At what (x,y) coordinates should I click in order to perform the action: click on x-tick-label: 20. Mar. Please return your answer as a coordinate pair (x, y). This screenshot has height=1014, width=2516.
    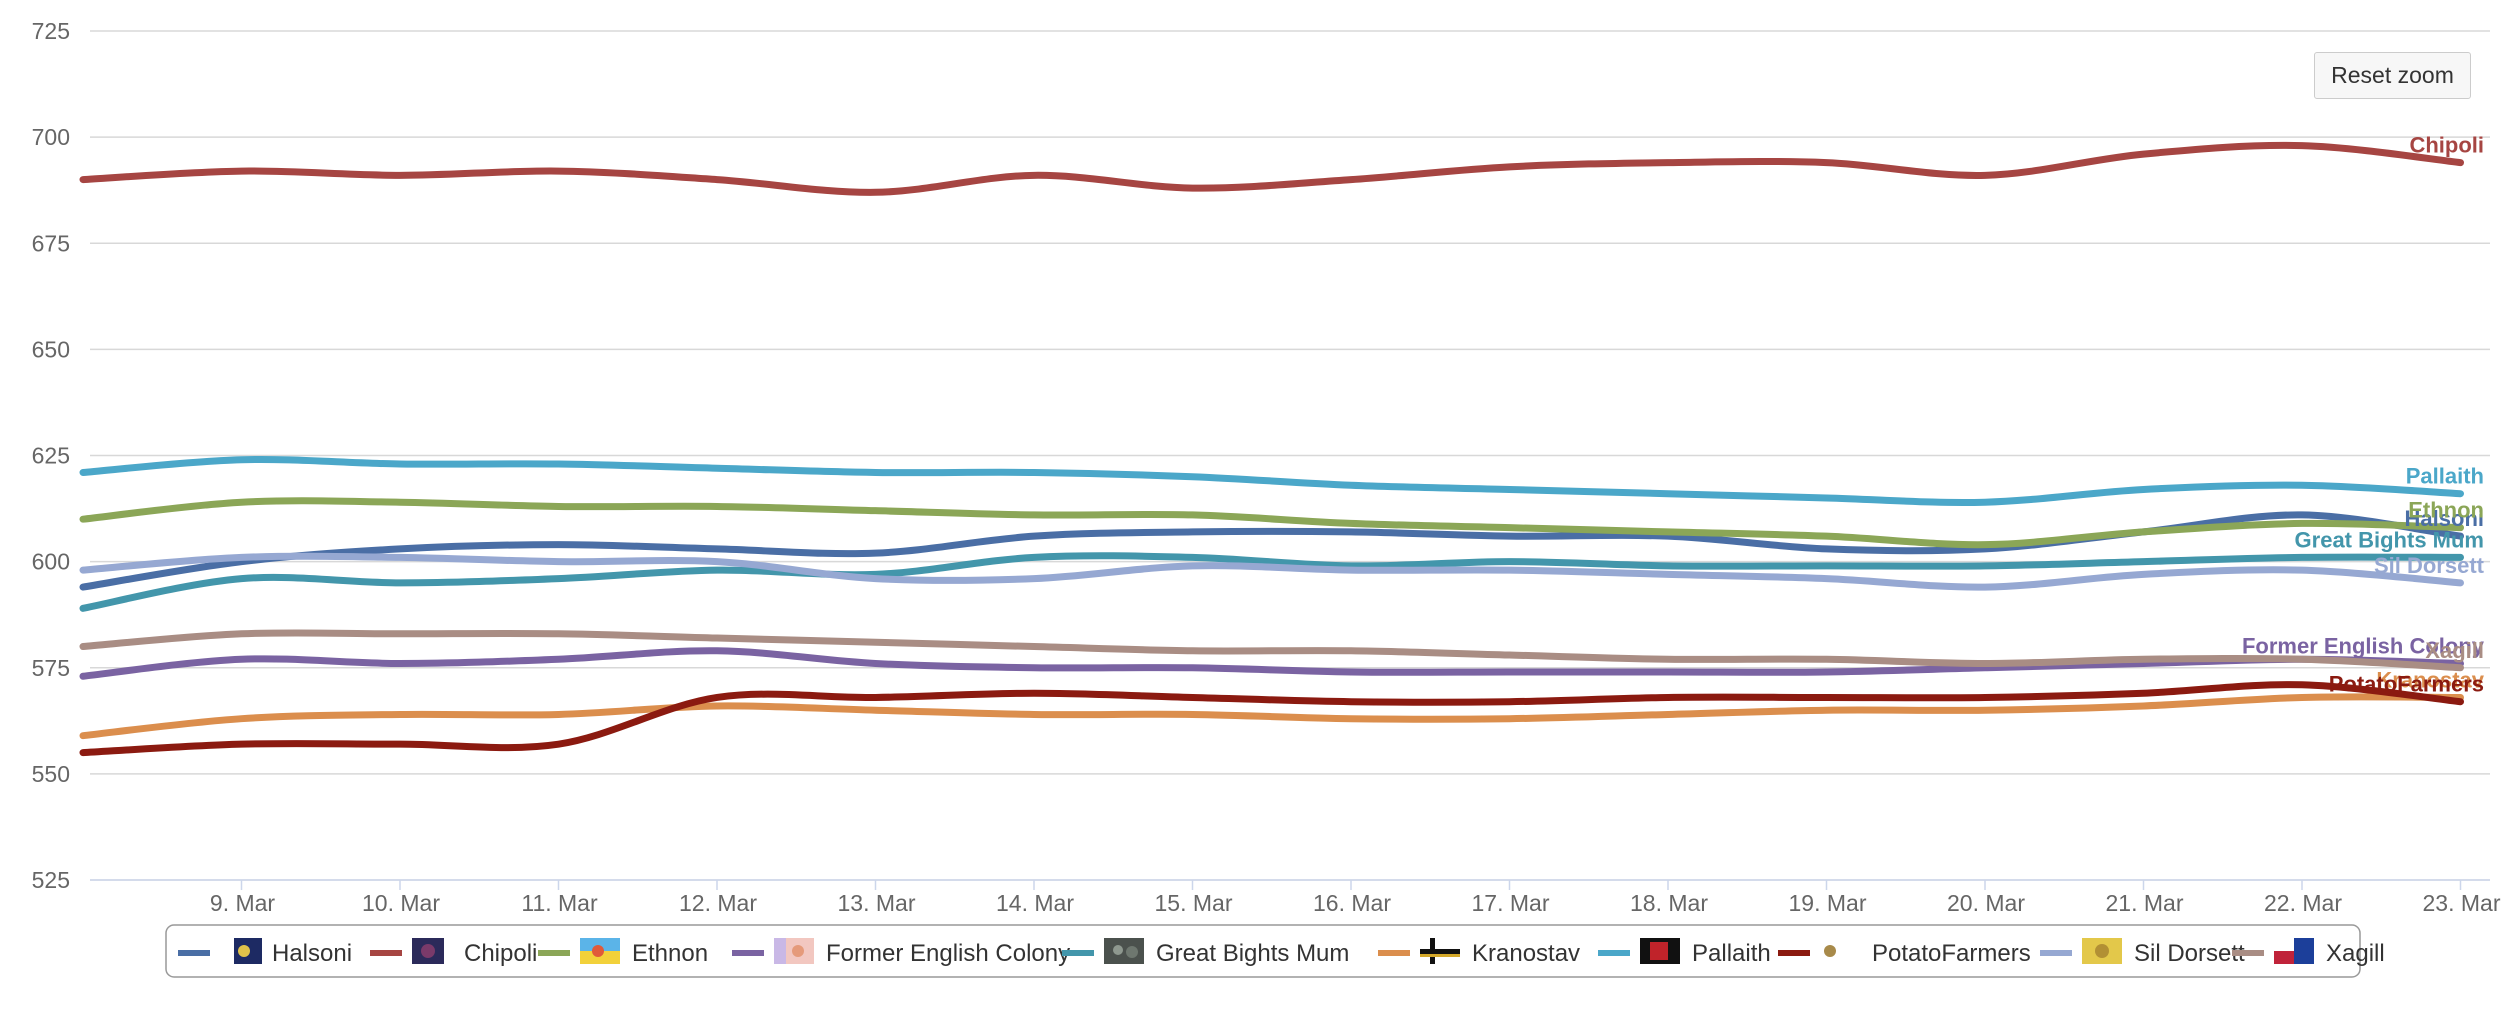
    Looking at the image, I should click on (1986, 903).